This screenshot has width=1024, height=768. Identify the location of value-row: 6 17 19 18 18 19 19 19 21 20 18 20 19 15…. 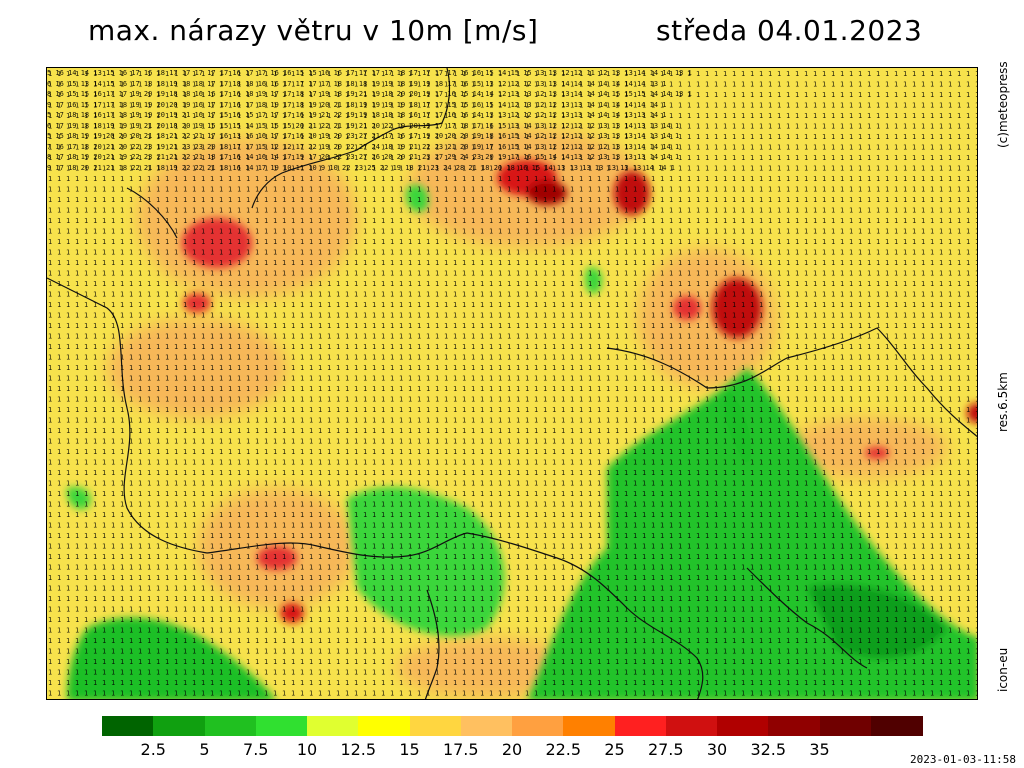
(363, 125).